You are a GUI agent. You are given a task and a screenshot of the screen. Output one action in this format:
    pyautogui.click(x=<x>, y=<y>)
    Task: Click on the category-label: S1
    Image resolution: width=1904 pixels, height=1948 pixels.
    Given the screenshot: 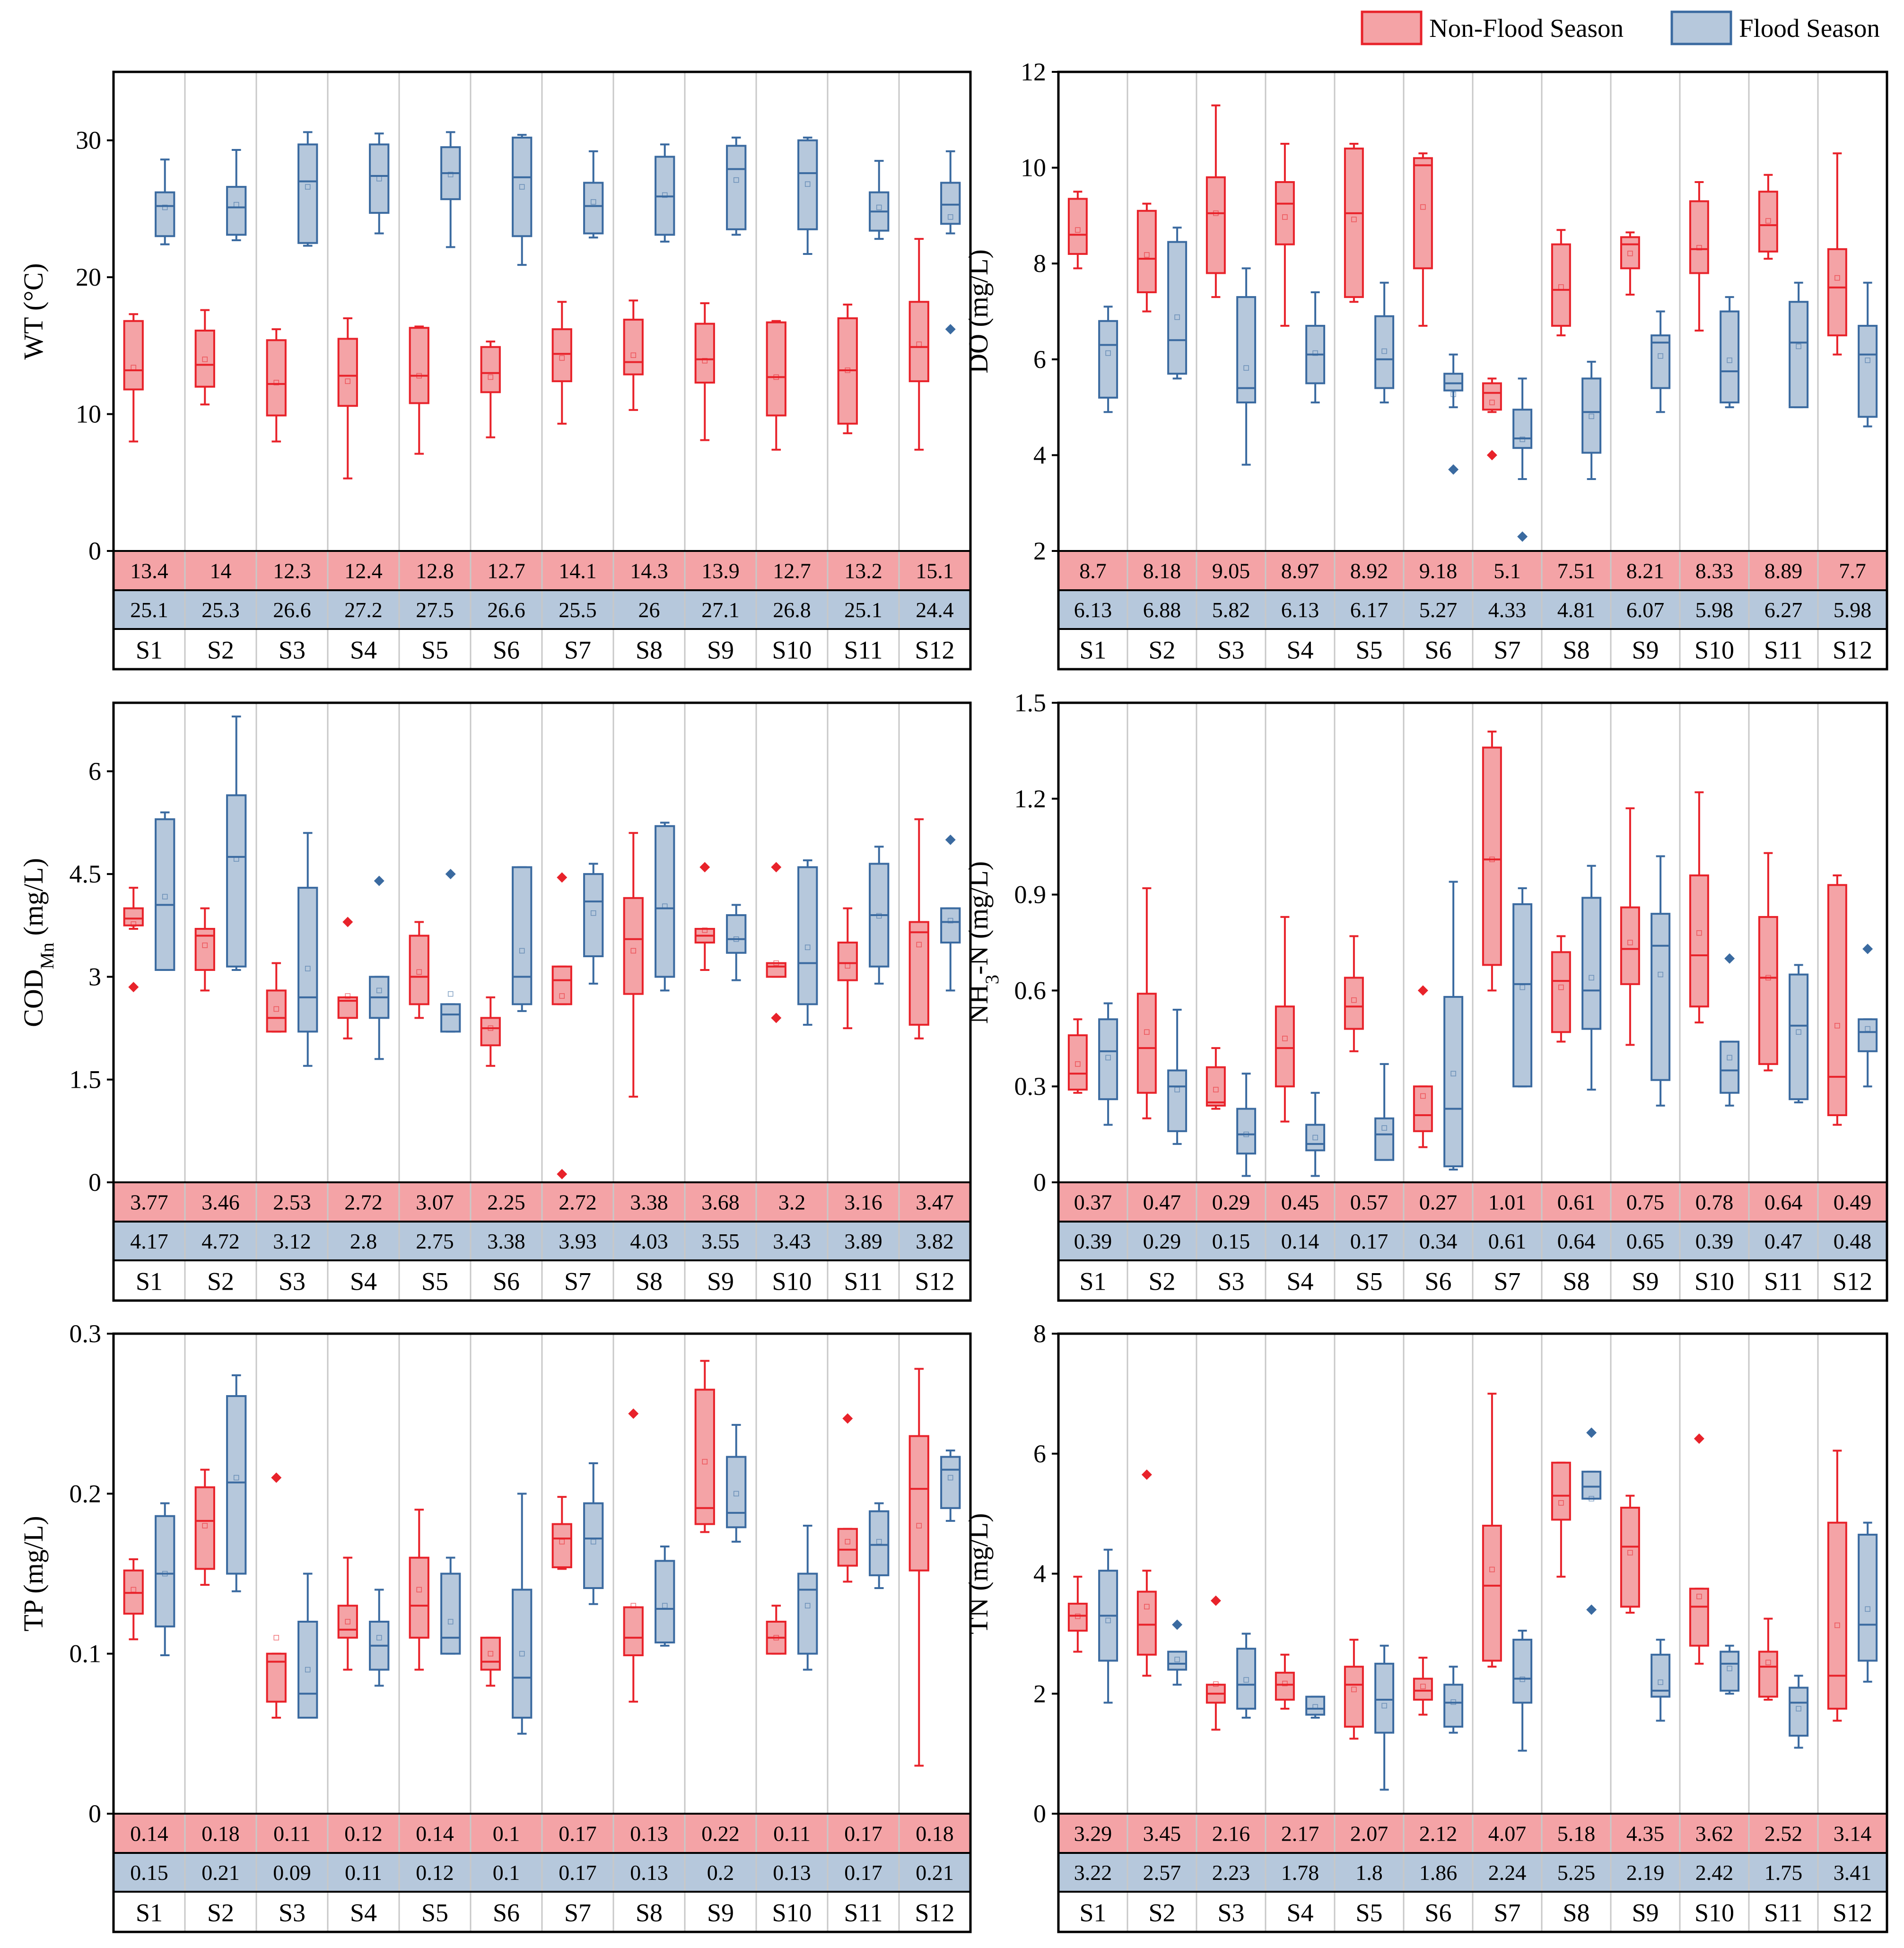 What is the action you would take?
    pyautogui.click(x=149, y=650)
    